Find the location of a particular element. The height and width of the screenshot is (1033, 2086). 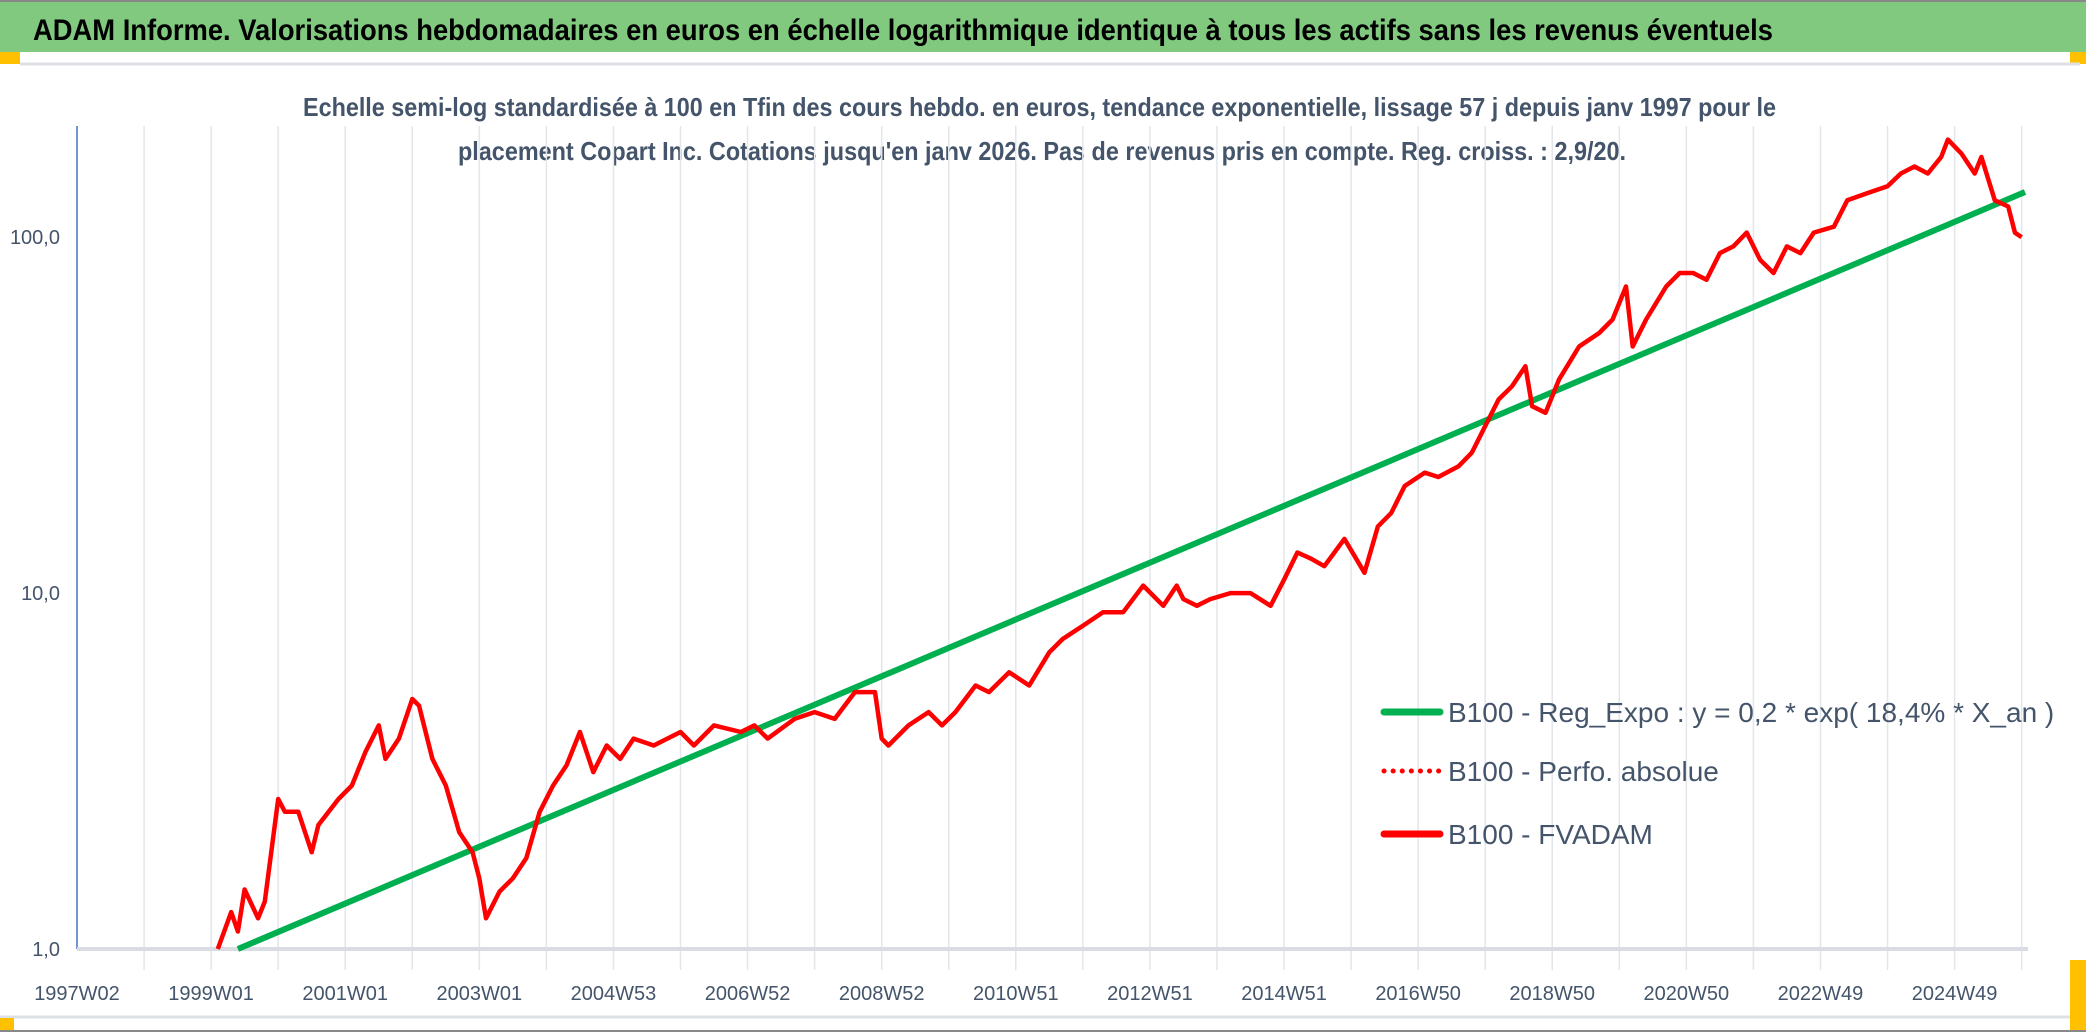

corner-handle-tr is located at coordinates (2078, 58).